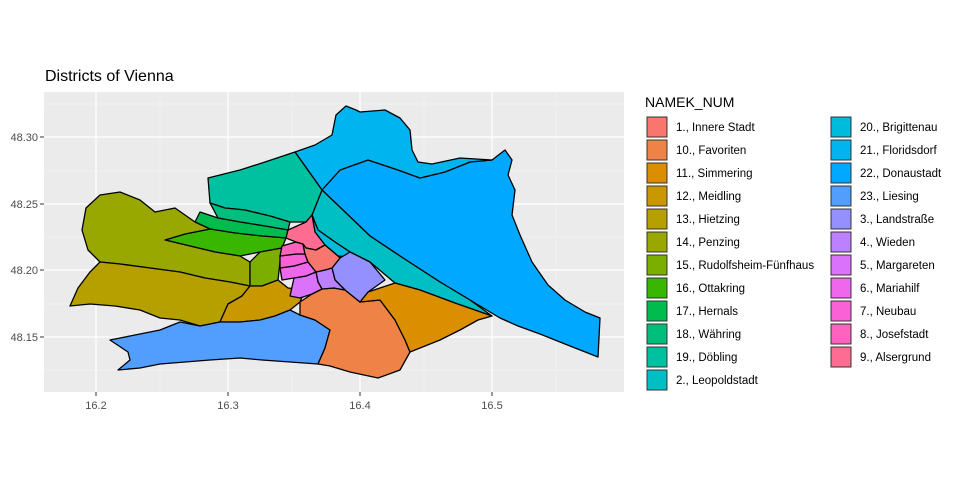 The height and width of the screenshot is (480, 960). Describe the element at coordinates (898, 128) in the screenshot. I see `legend-label: 20., Brigittenau` at that location.